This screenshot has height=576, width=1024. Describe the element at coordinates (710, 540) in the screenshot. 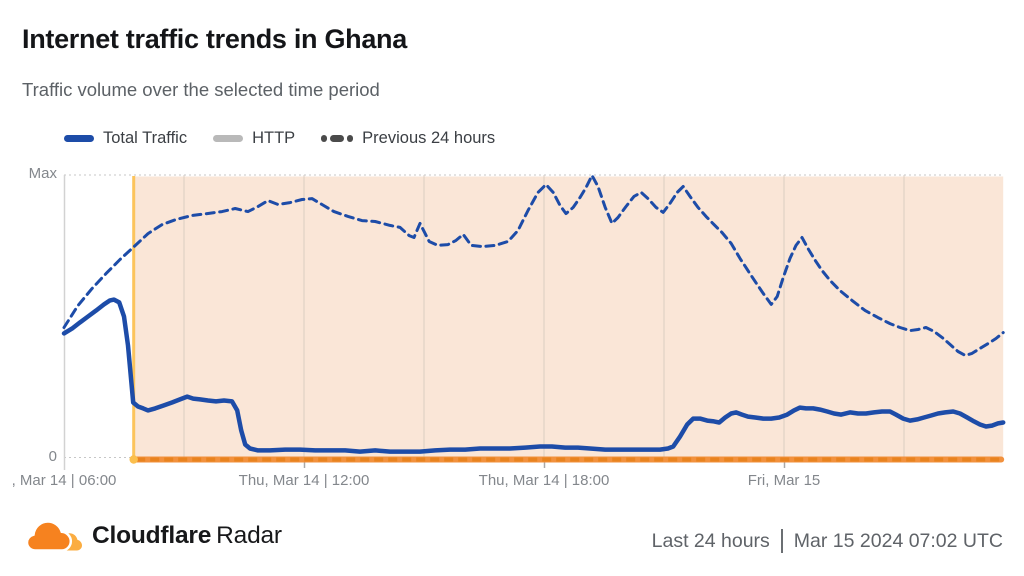

I see `timeframe-text: Last 24 hours` at that location.